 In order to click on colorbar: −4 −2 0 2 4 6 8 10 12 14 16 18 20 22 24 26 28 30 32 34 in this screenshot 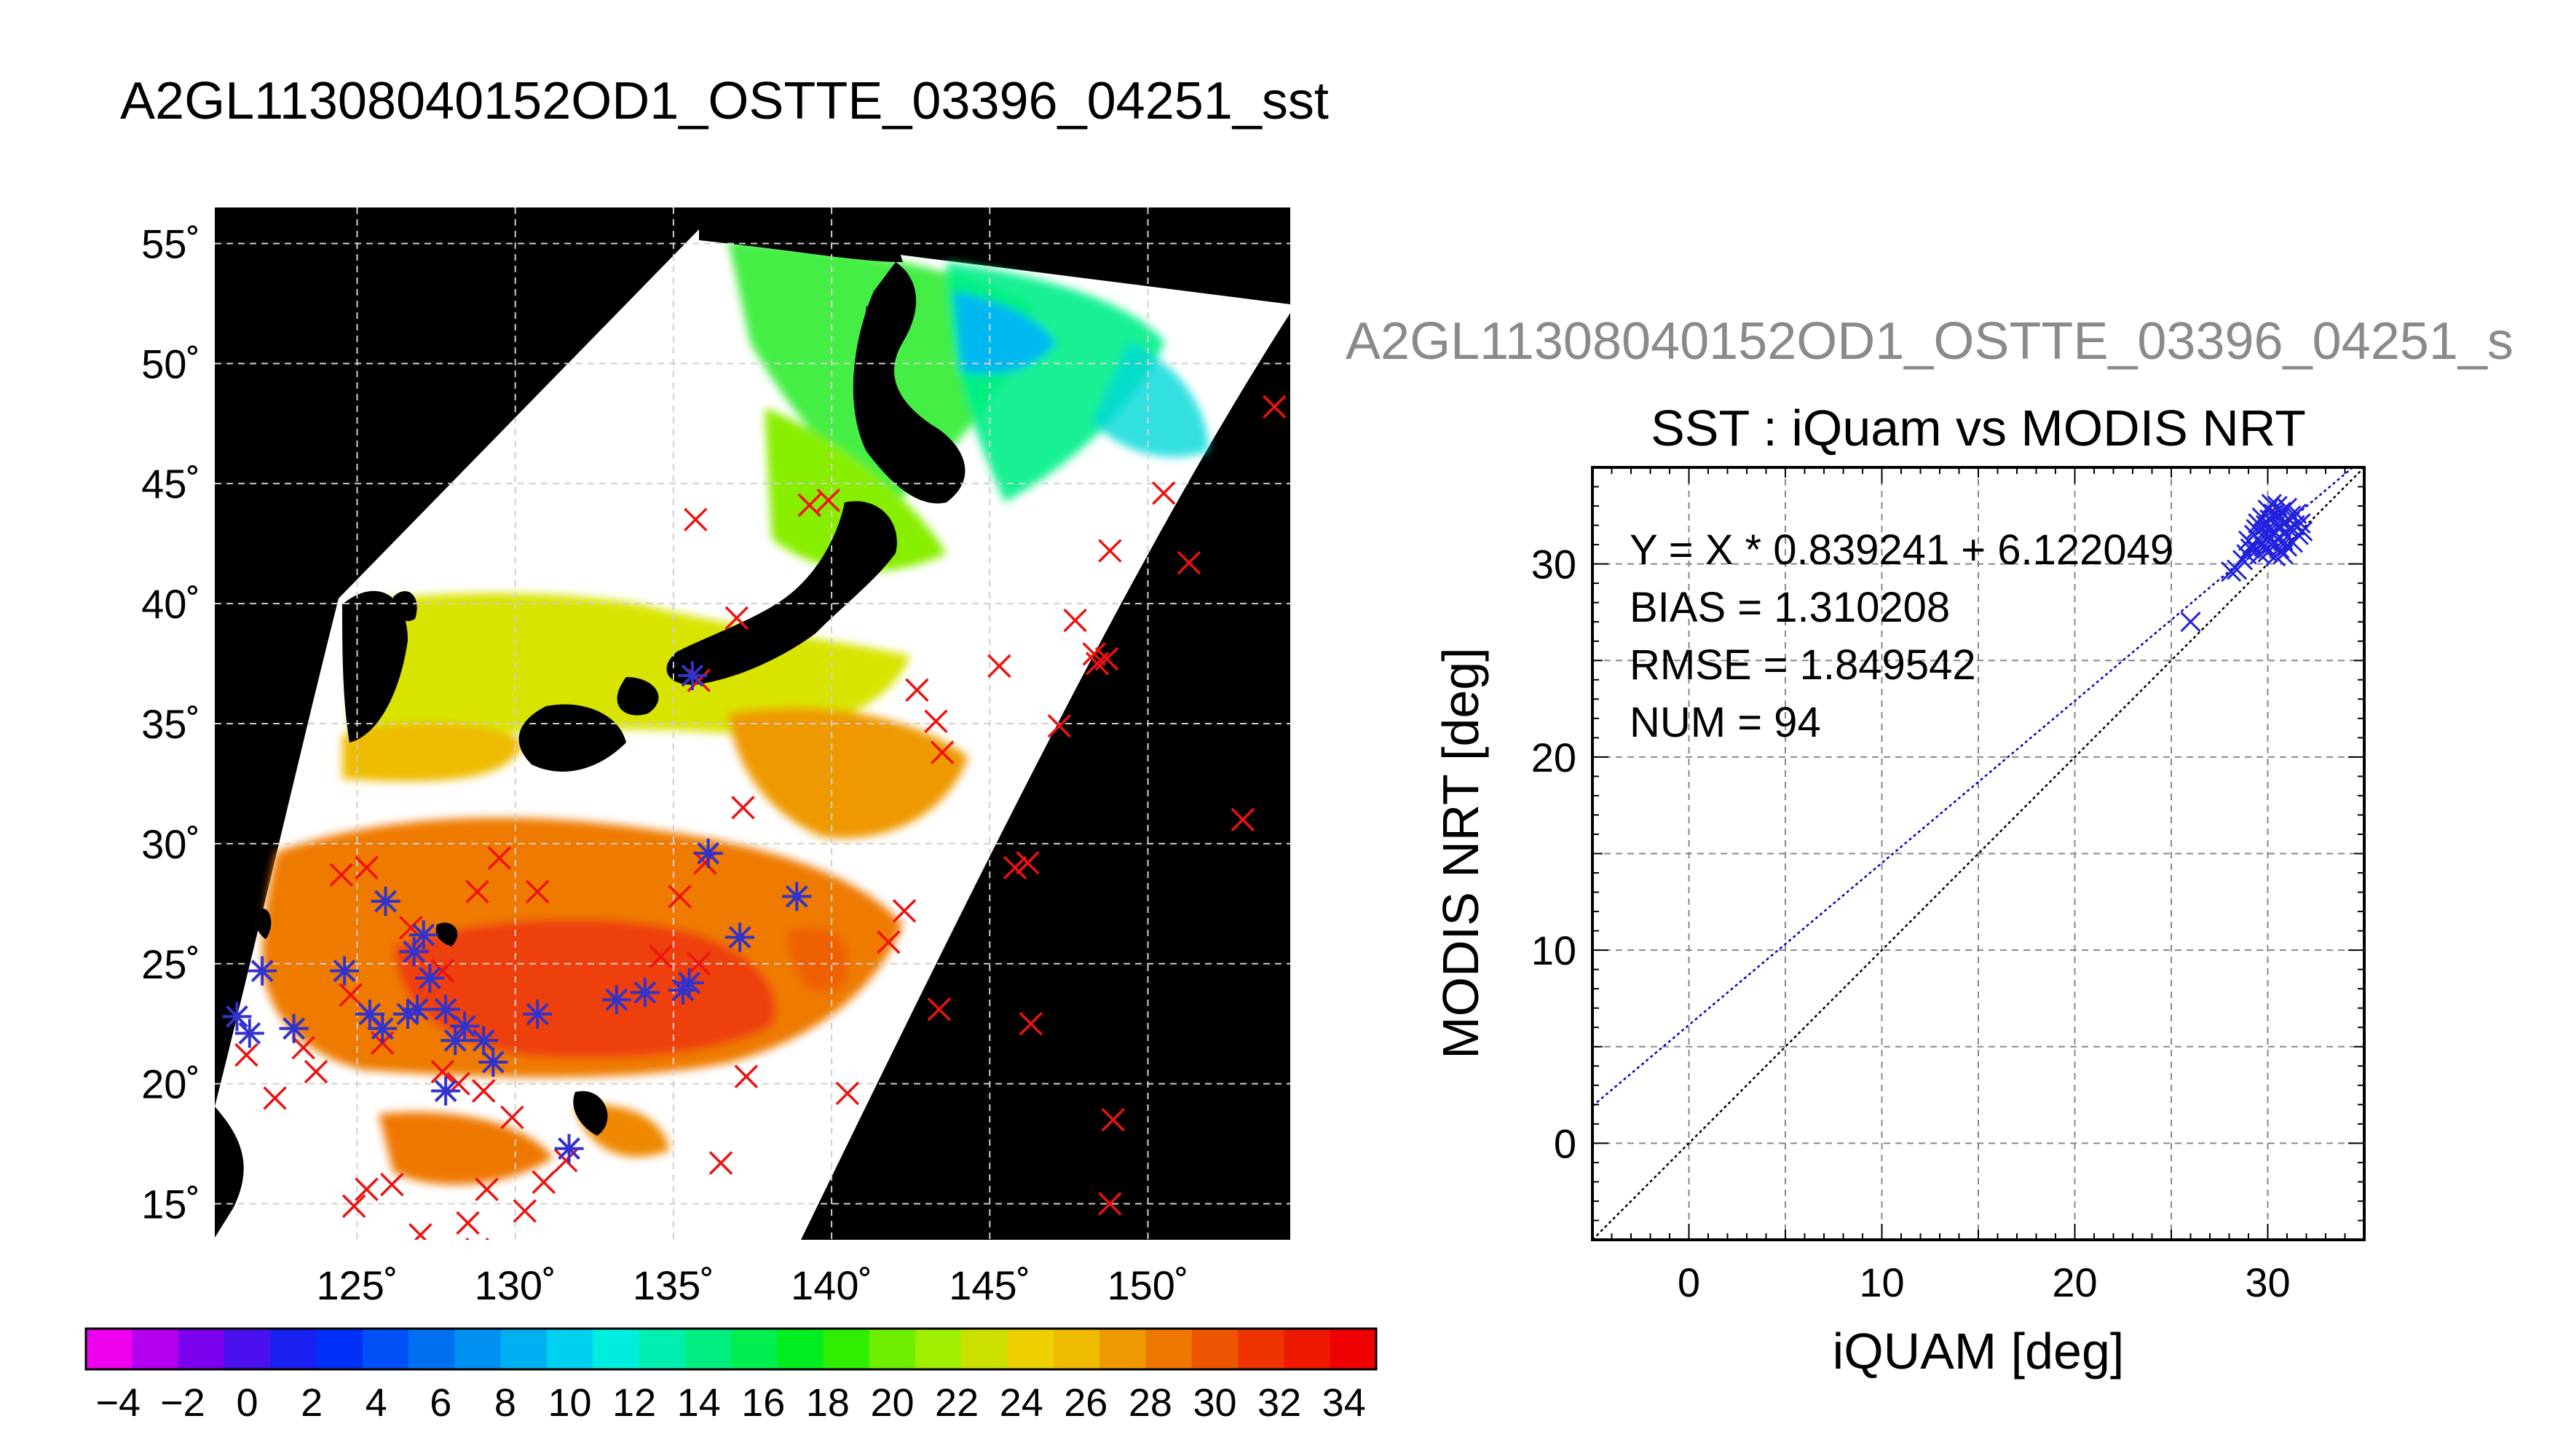, I will do `click(731, 1376)`.